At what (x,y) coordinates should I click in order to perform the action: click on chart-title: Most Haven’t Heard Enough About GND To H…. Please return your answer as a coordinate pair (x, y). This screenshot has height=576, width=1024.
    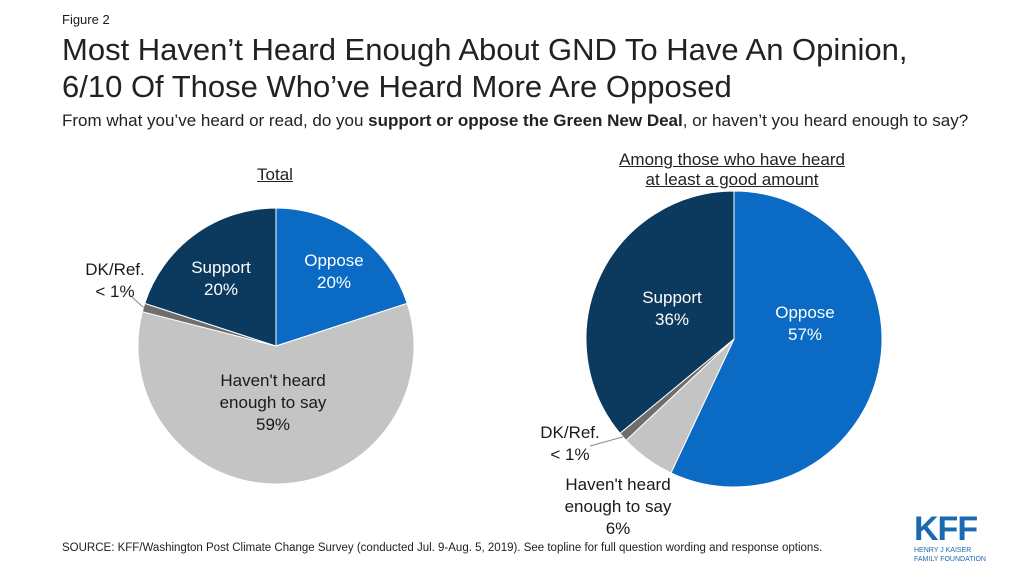
    Looking at the image, I should click on (532, 68).